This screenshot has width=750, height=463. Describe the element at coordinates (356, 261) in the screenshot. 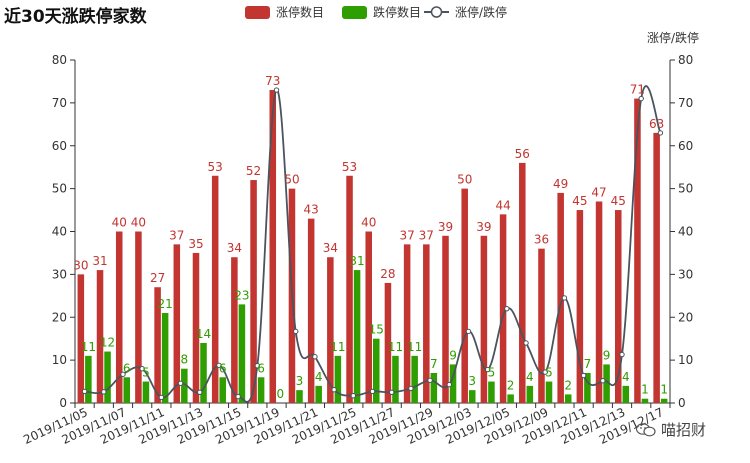

I see `data-label-limit-down: 31` at that location.